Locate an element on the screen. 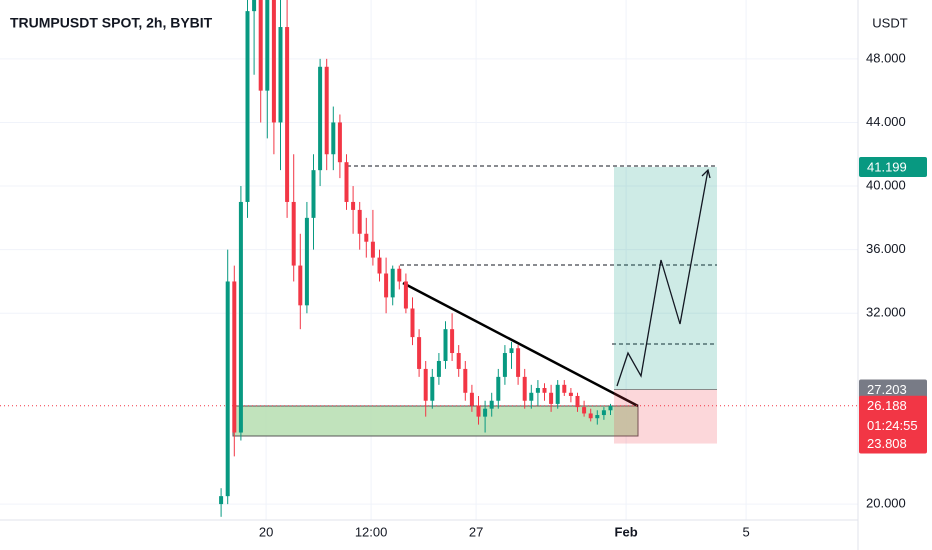  countdown-label: 01:24:55 is located at coordinates (892, 425).